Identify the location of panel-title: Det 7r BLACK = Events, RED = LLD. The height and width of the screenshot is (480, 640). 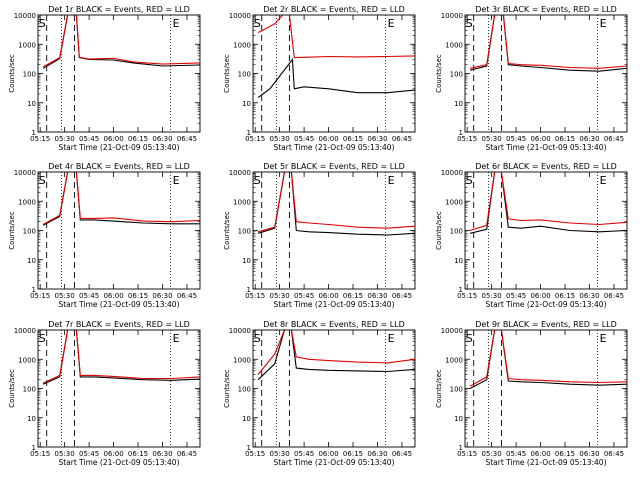
(119, 324).